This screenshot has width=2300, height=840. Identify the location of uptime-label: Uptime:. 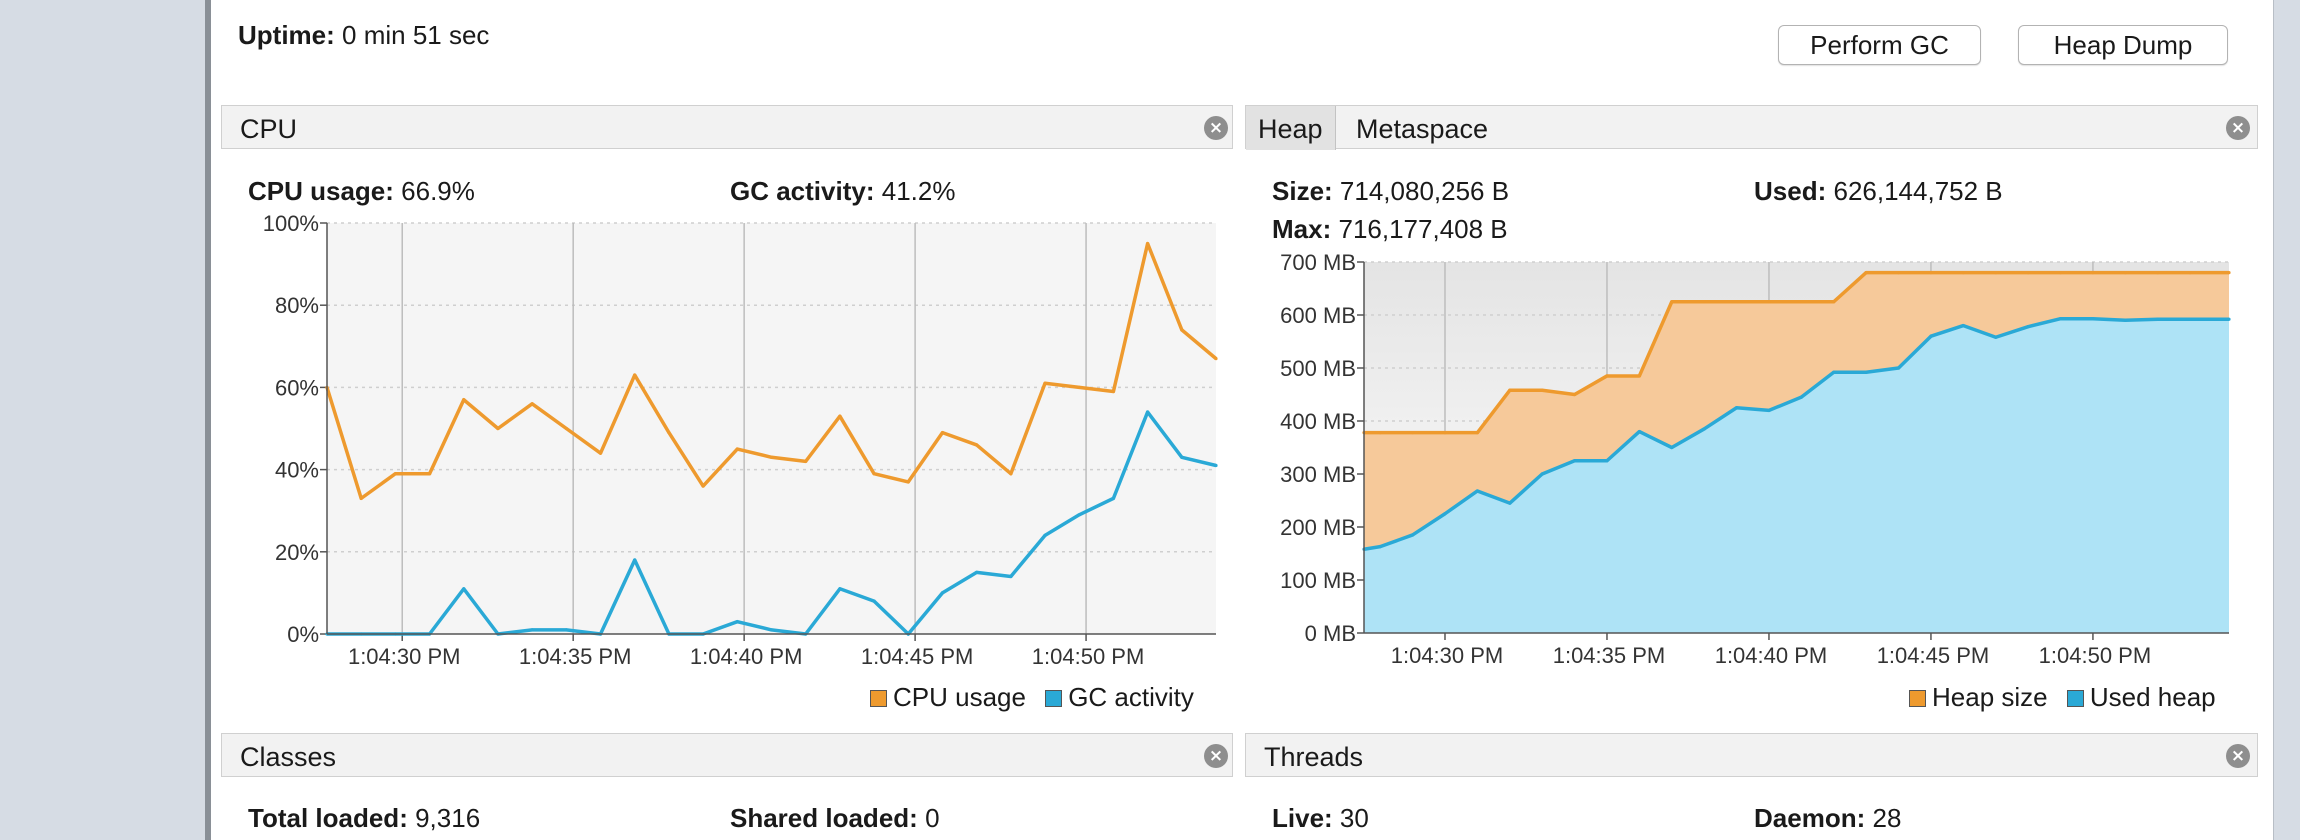
(286, 35).